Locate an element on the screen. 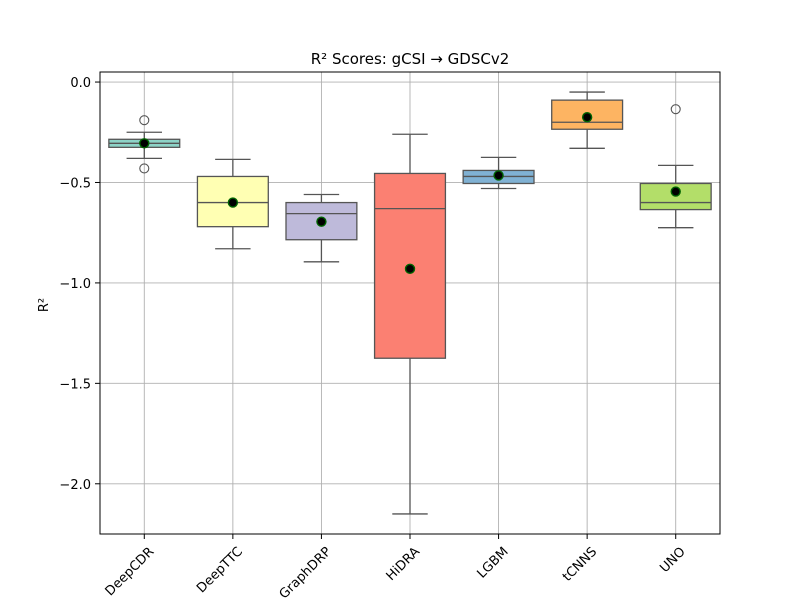 This screenshot has width=800, height=600. x-tick-label-hidra: HiDRA is located at coordinates (404, 564).